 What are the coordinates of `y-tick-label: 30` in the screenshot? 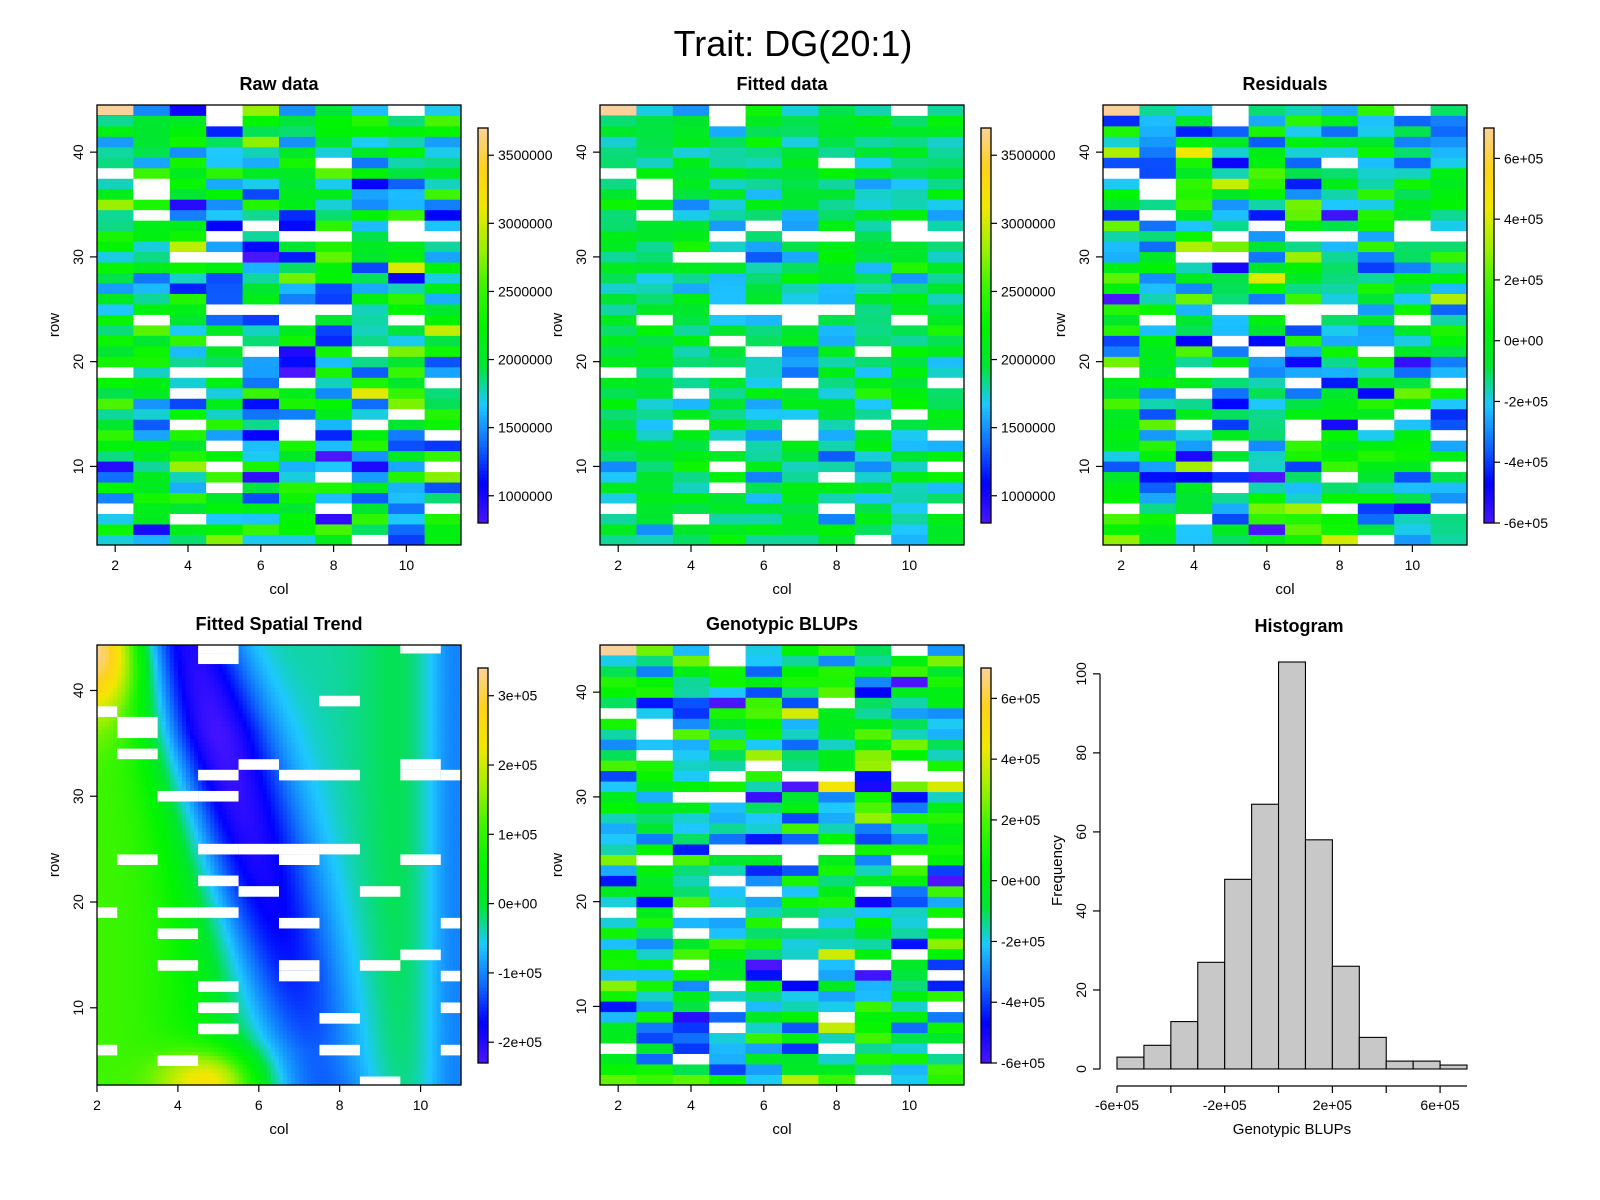 It's located at (1084, 257).